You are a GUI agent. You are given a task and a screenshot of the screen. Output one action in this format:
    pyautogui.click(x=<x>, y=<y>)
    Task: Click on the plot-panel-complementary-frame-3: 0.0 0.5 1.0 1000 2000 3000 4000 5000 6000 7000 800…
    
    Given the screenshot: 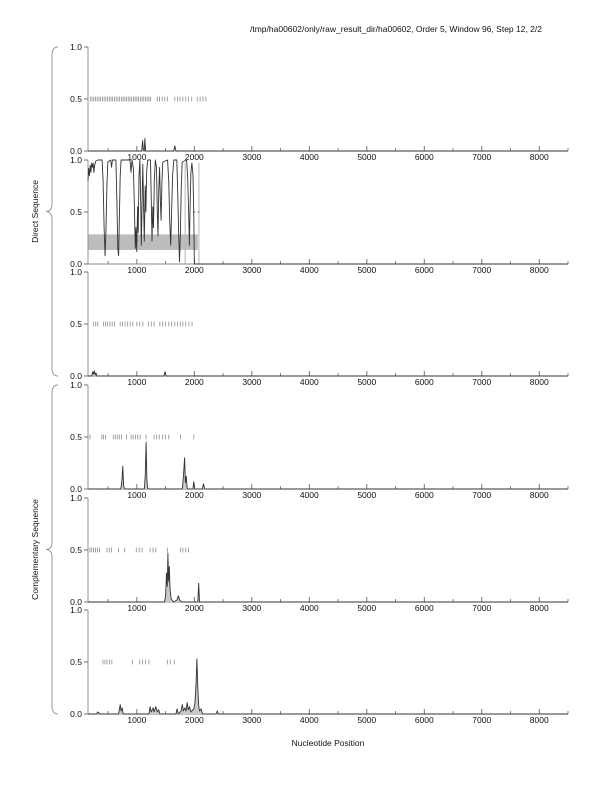 What is the action you would take?
    pyautogui.click(x=319, y=665)
    